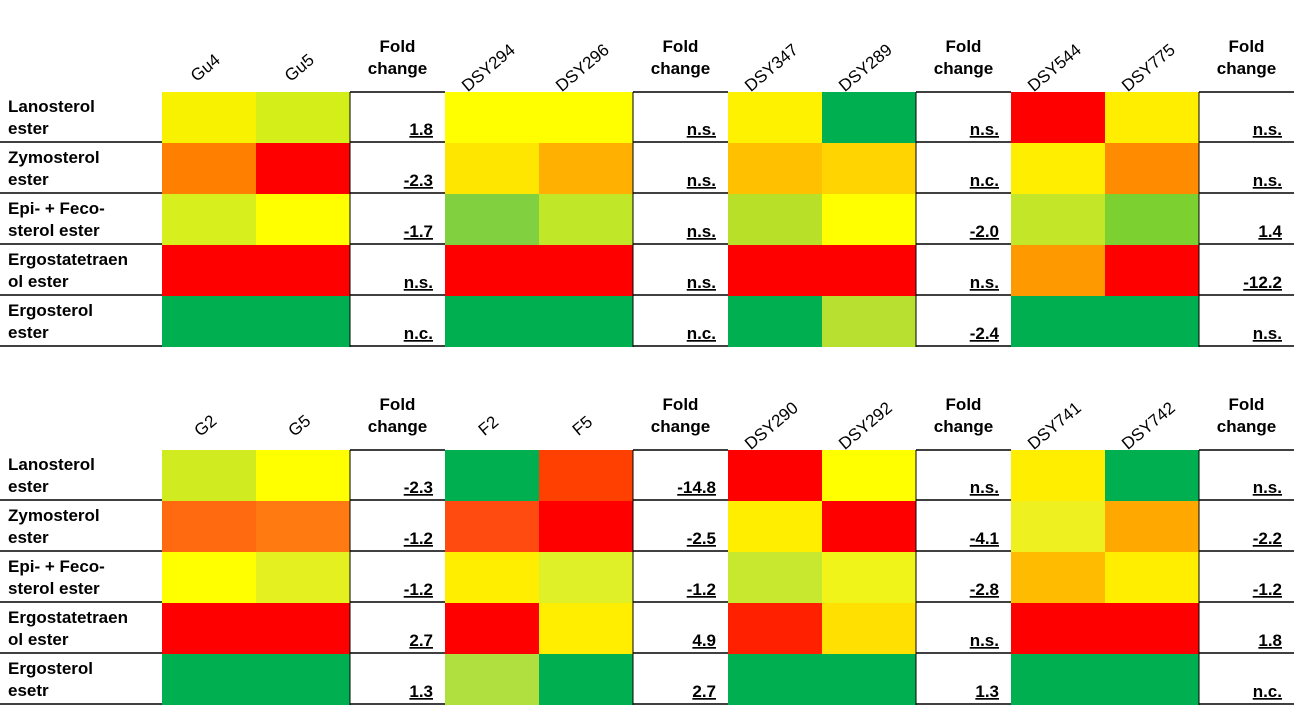 Image resolution: width=1294 pixels, height=716 pixels. Describe the element at coordinates (582, 67) in the screenshot. I see `strain-label: DSY296` at that location.